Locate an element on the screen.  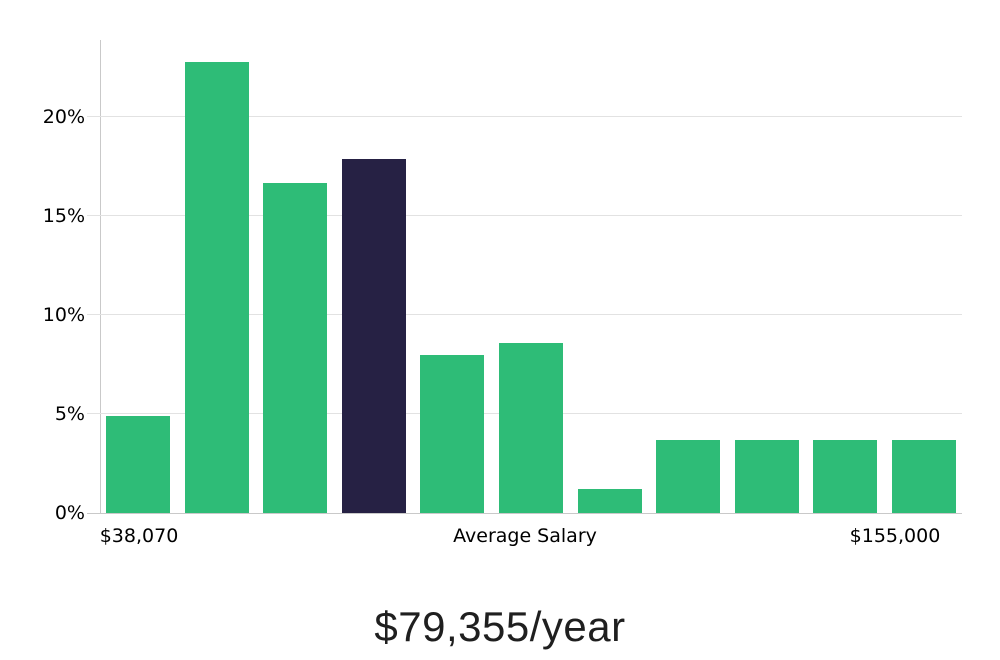
y-axis-label-5%: 5% is located at coordinates (69, 414).